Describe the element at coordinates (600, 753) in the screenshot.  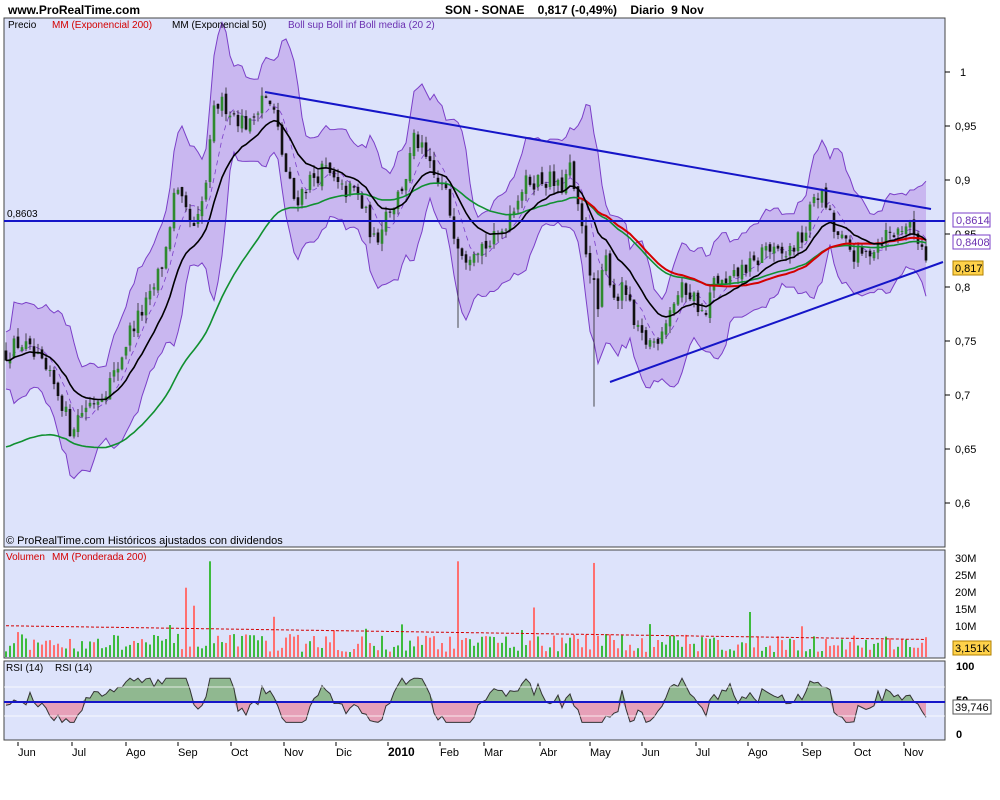
I see `x-axis-month-label: May` at that location.